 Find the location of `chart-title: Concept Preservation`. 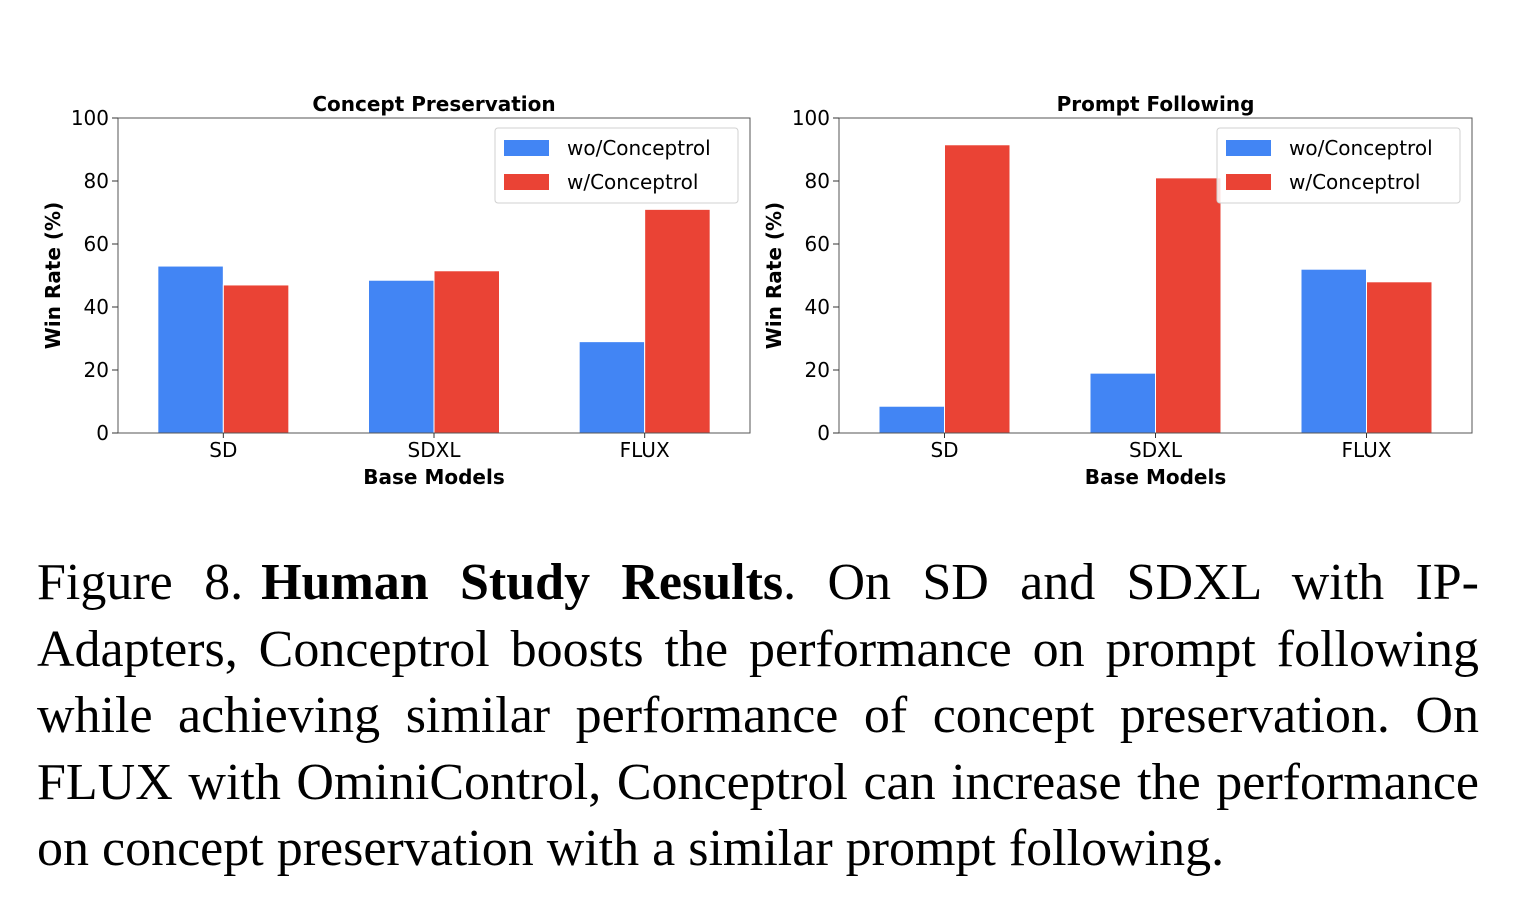

chart-title: Concept Preservation is located at coordinates (433, 104).